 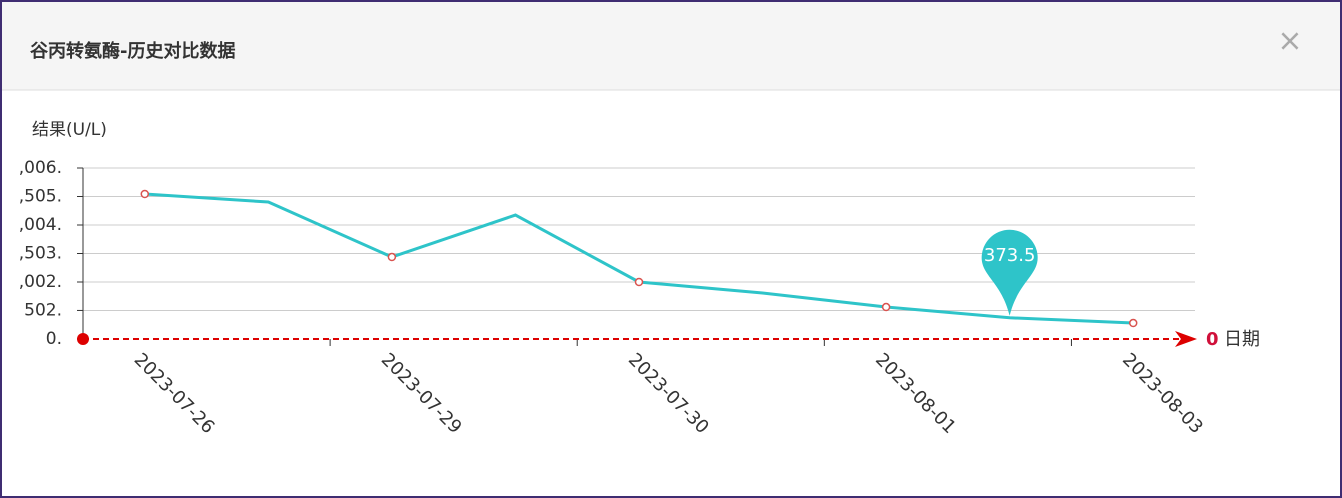 I want to click on close-button: ×, so click(x=1289, y=41).